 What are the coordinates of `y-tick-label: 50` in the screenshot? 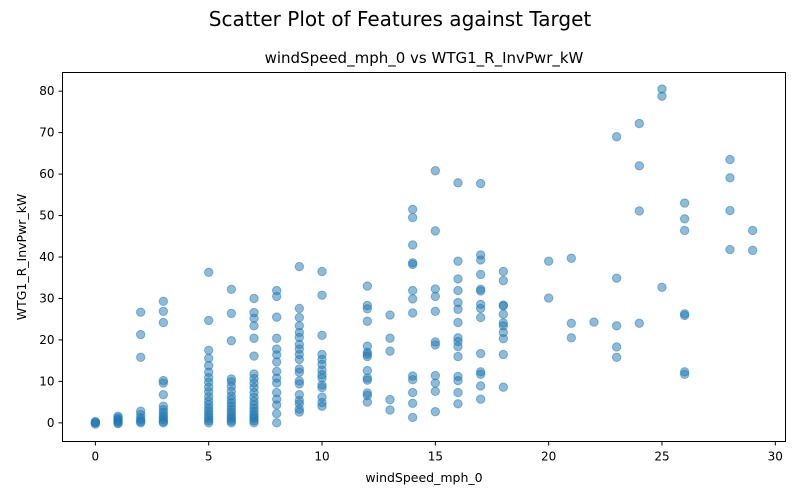 It's located at (46, 216).